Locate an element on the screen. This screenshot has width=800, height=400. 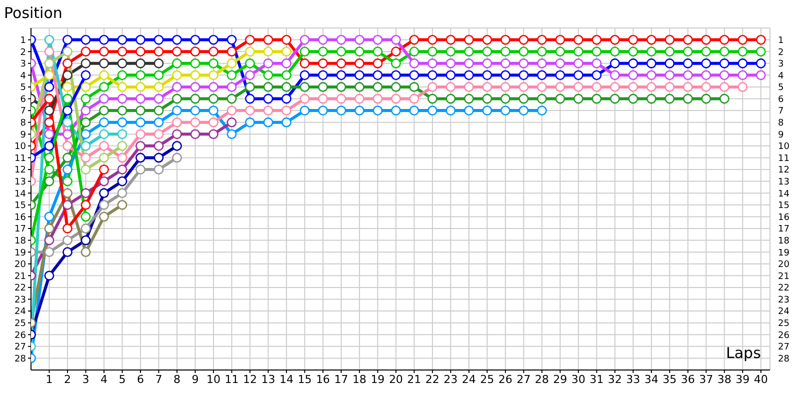
y2-tick-label: 16 is located at coordinates (784, 217).